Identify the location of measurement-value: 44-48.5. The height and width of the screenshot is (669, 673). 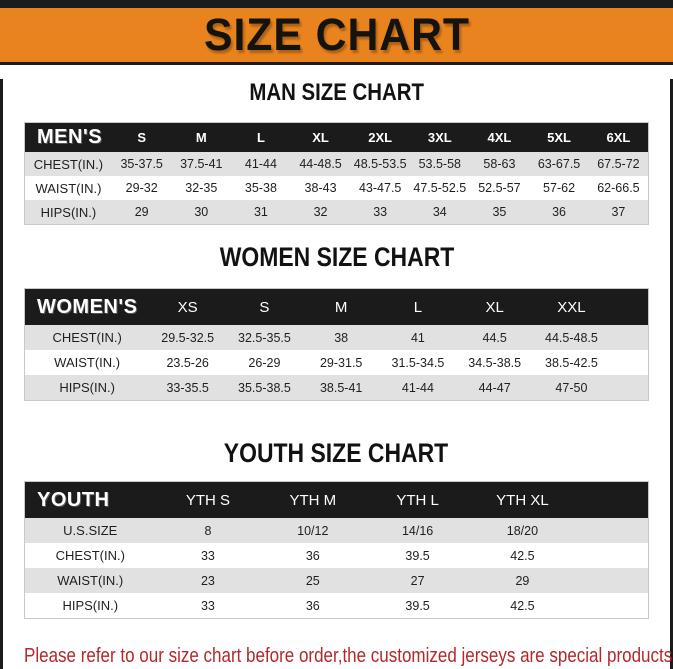
(320, 164).